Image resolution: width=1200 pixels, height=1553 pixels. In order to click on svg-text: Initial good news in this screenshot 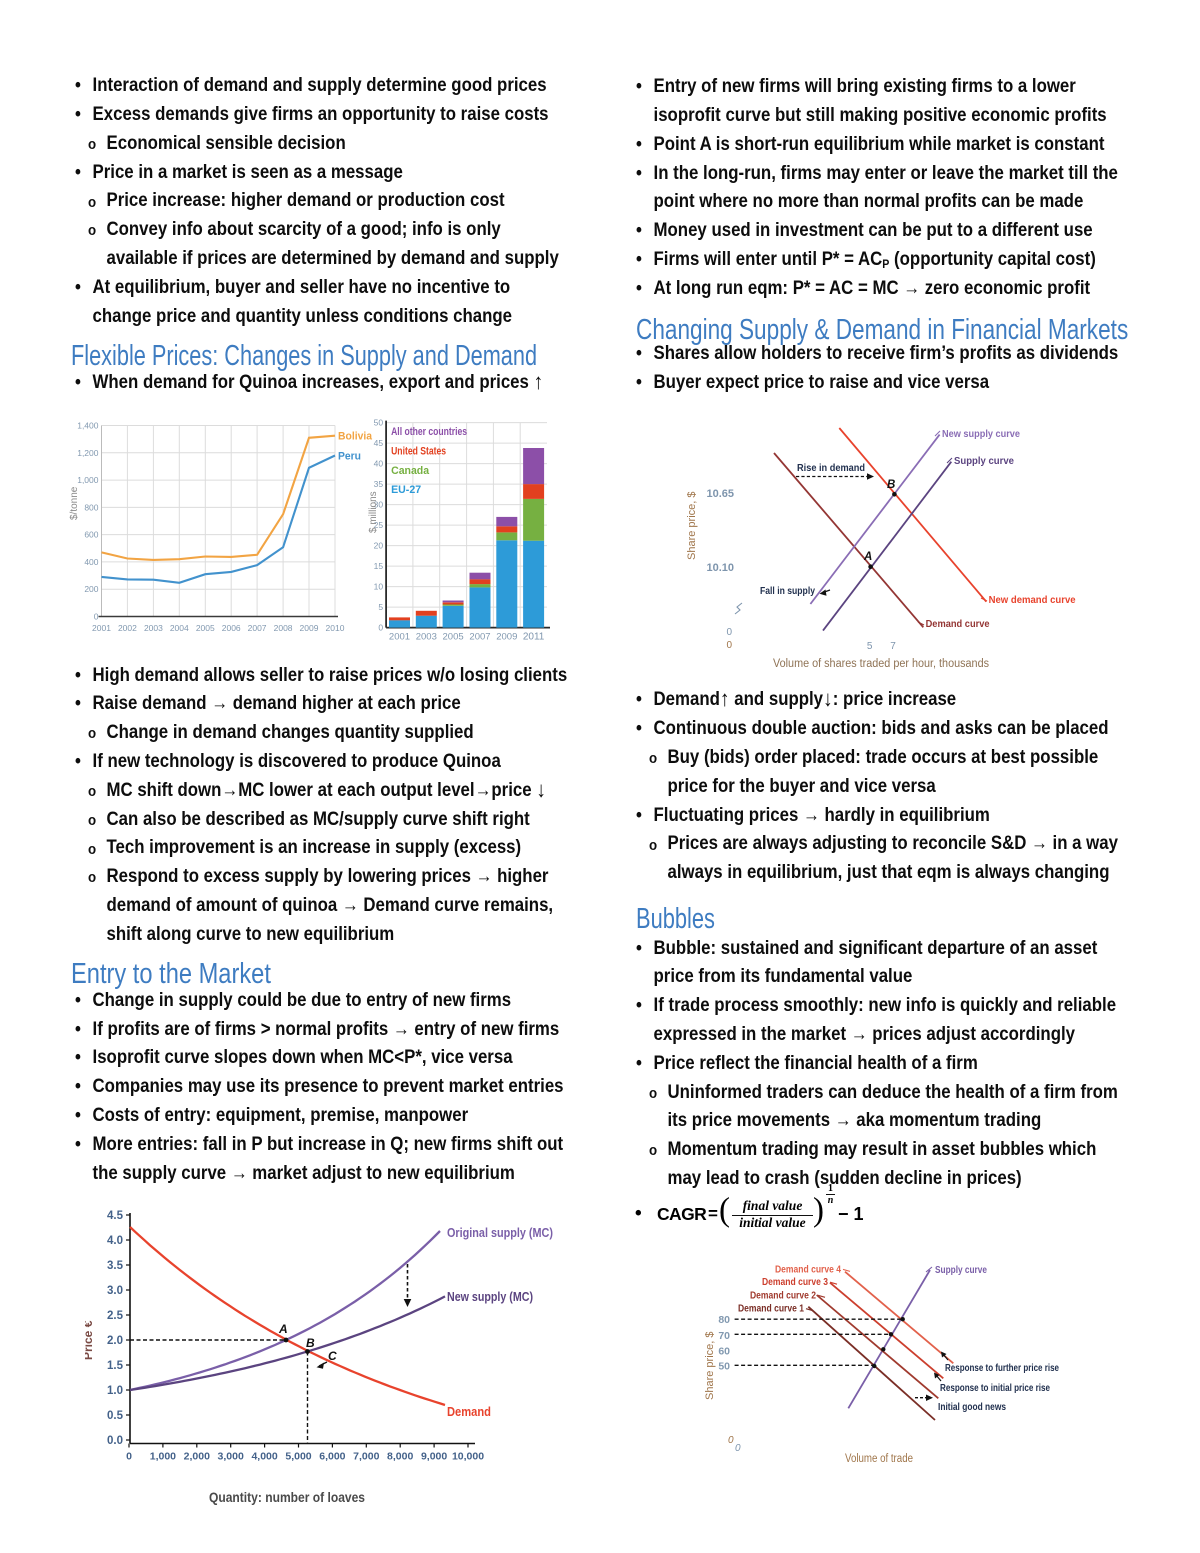, I will do `click(972, 1407)`.